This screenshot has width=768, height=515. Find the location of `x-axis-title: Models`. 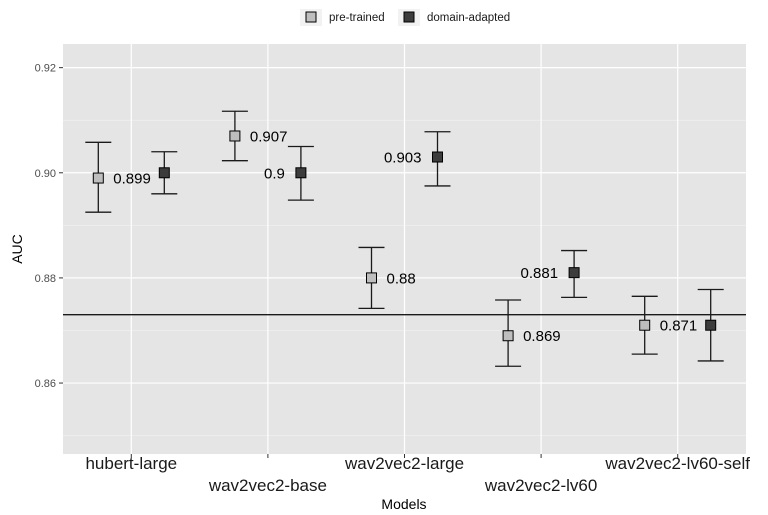

x-axis-title: Models is located at coordinates (403, 504).